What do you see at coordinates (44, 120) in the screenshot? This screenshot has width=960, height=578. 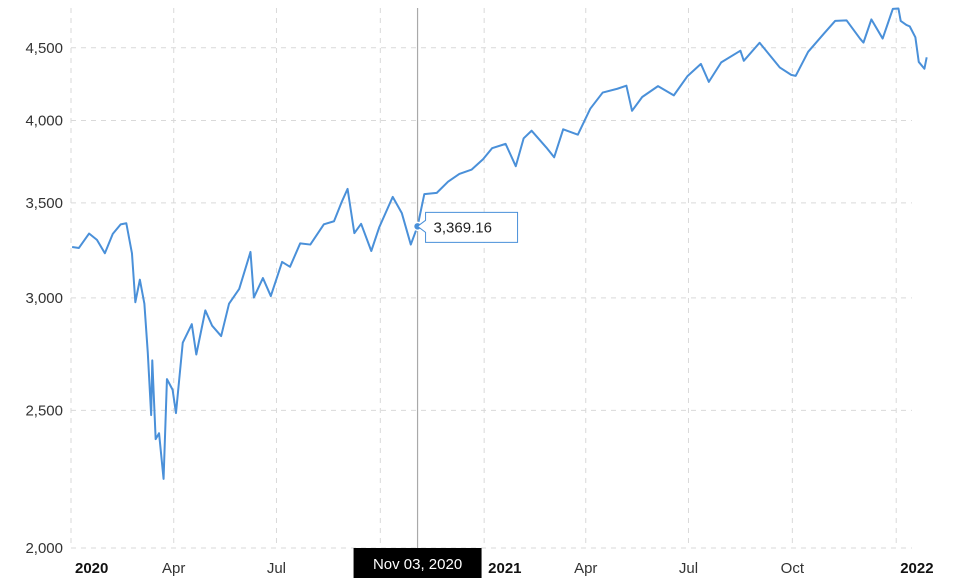 I see `y-tick-label: 4,000` at bounding box center [44, 120].